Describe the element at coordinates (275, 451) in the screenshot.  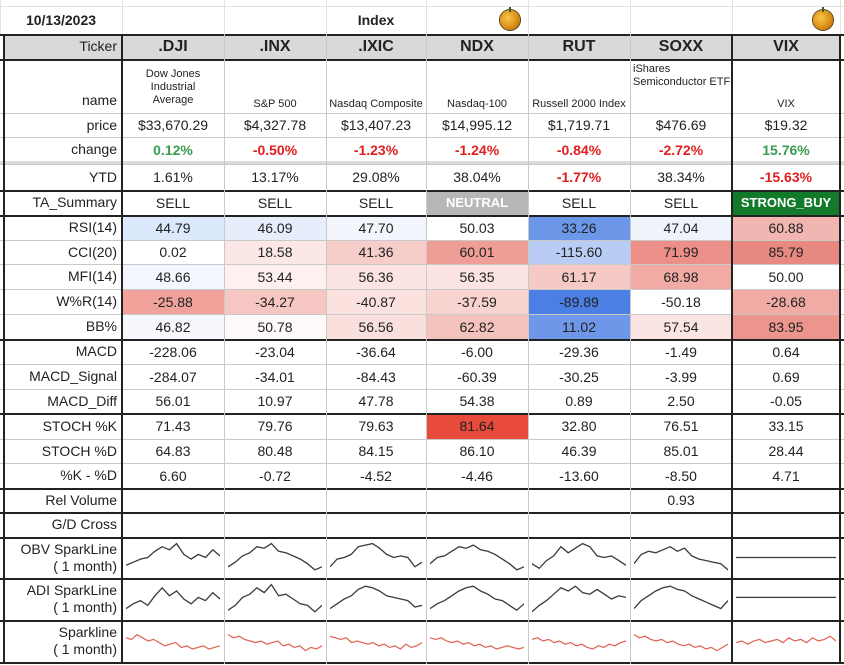
I see `cell-stoch-d-1: 80.48` at that location.